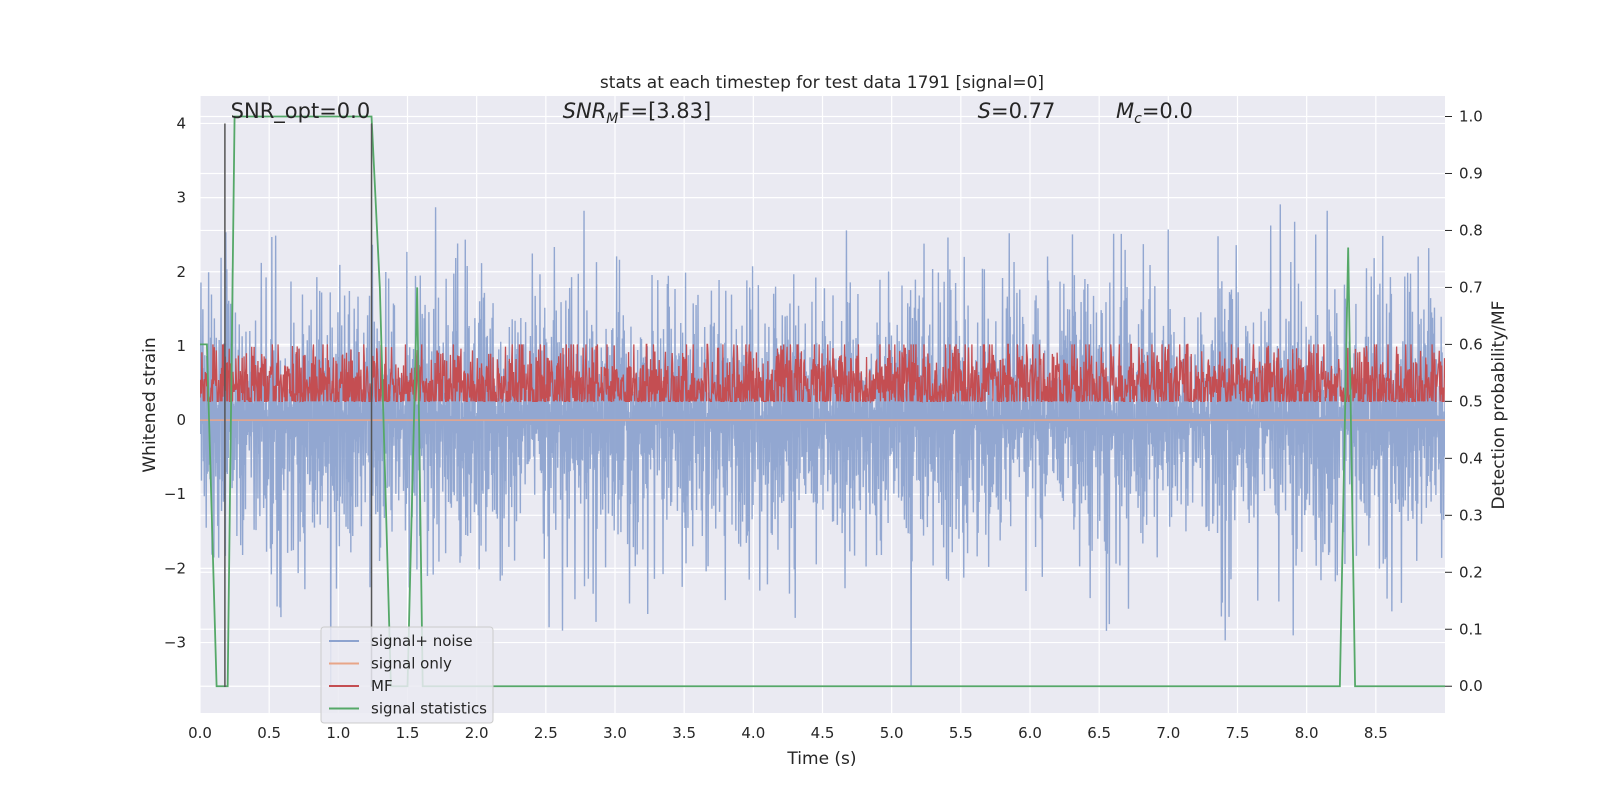 This screenshot has height=804, width=1600. Describe the element at coordinates (175, 494) in the screenshot. I see `y-tick-label-left: −1` at that location.